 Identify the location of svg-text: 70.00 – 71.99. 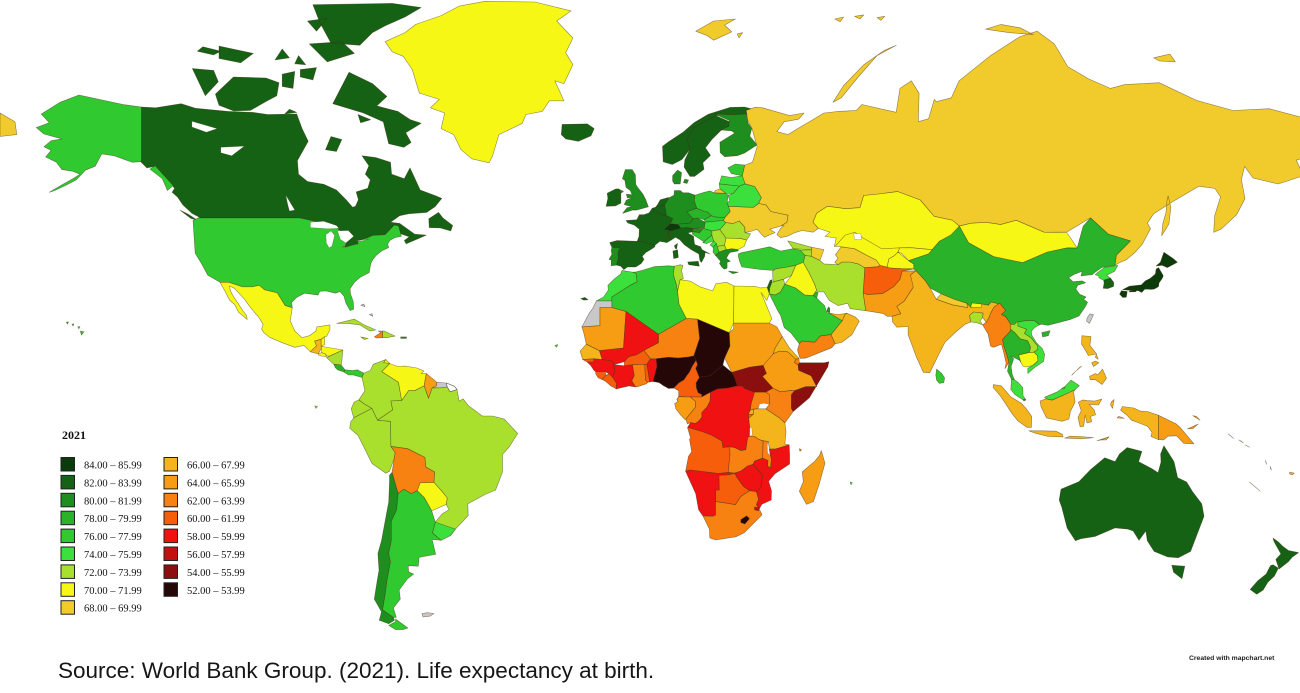
(113, 591).